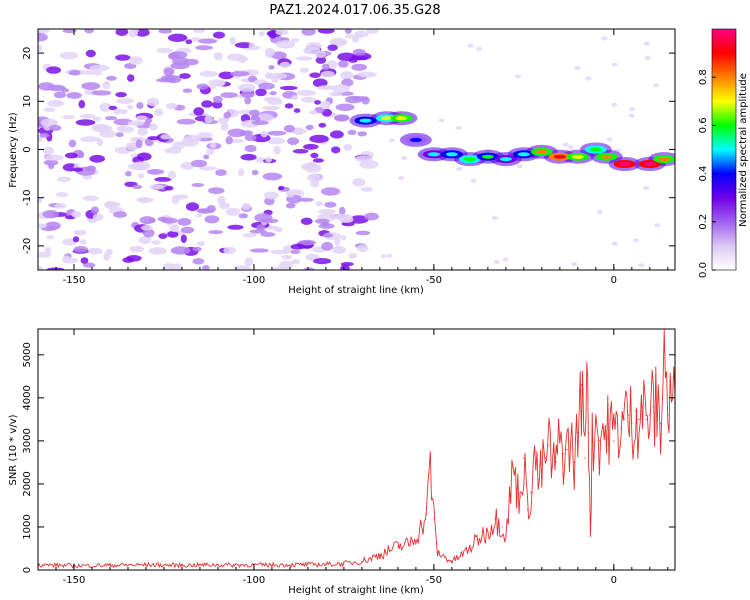  What do you see at coordinates (27, 483) in the screenshot?
I see `tick-label: 2000` at bounding box center [27, 483].